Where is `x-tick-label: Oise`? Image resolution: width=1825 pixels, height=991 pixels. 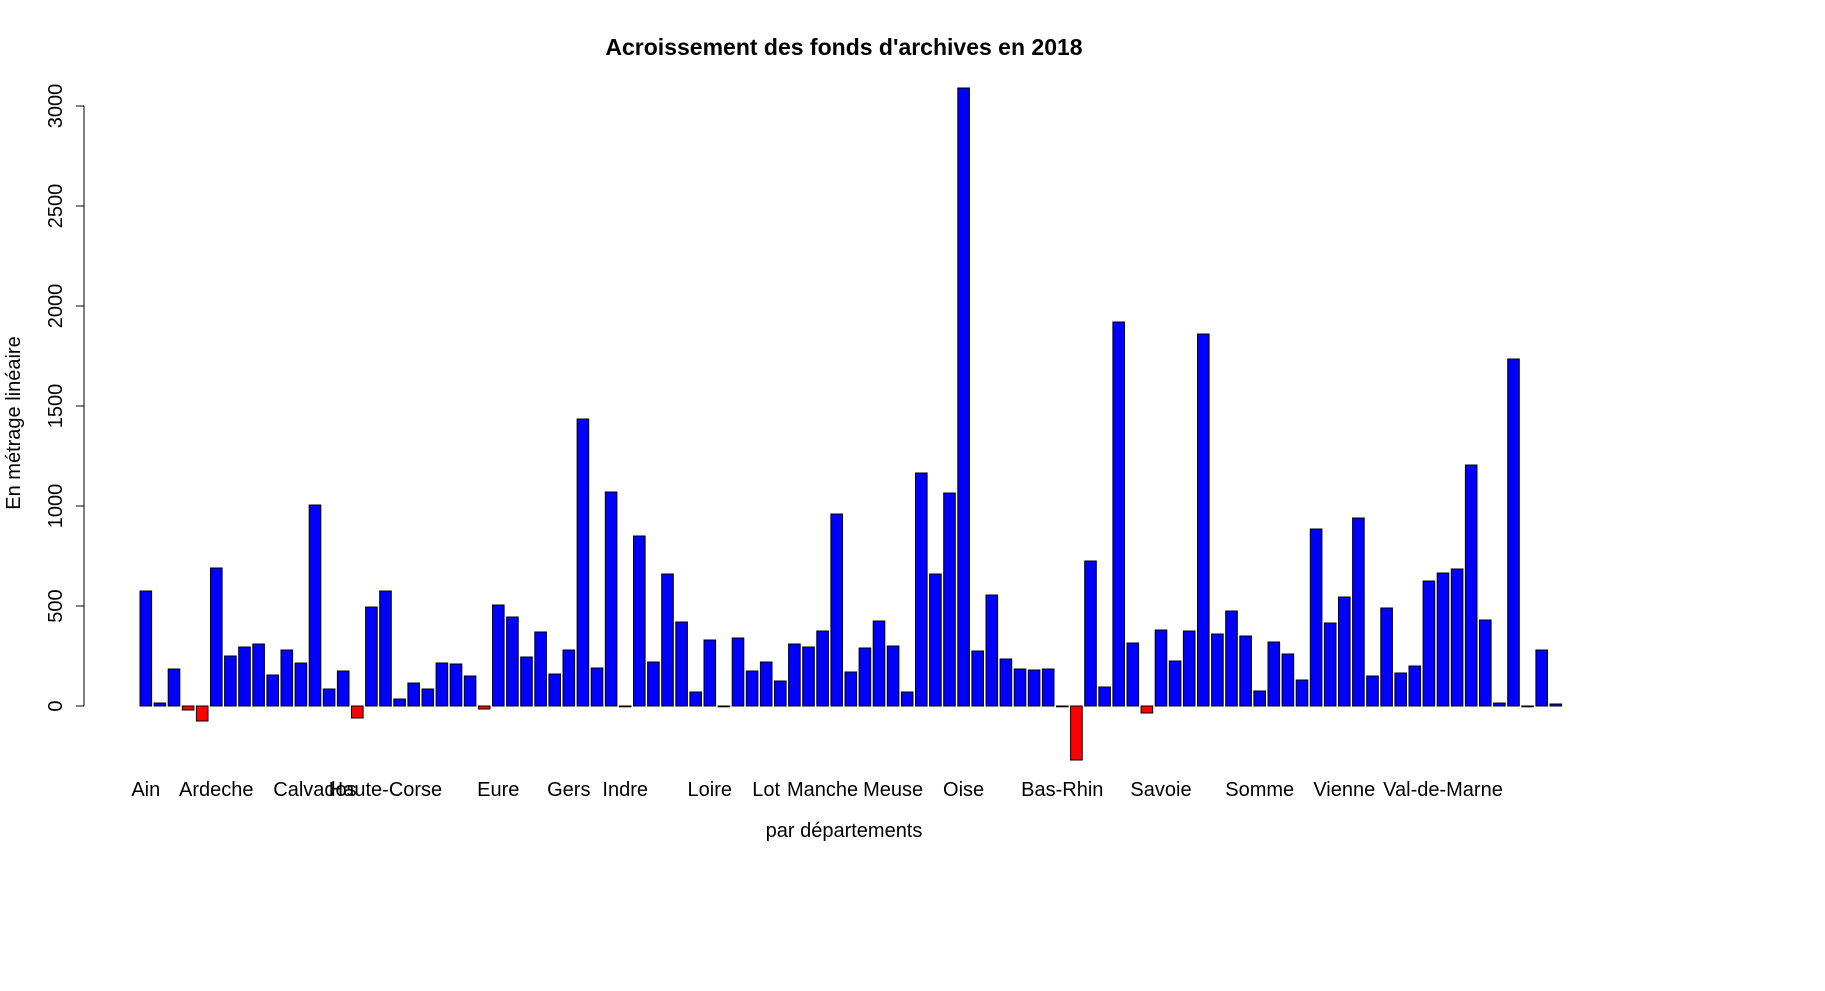 x-tick-label: Oise is located at coordinates (963, 790).